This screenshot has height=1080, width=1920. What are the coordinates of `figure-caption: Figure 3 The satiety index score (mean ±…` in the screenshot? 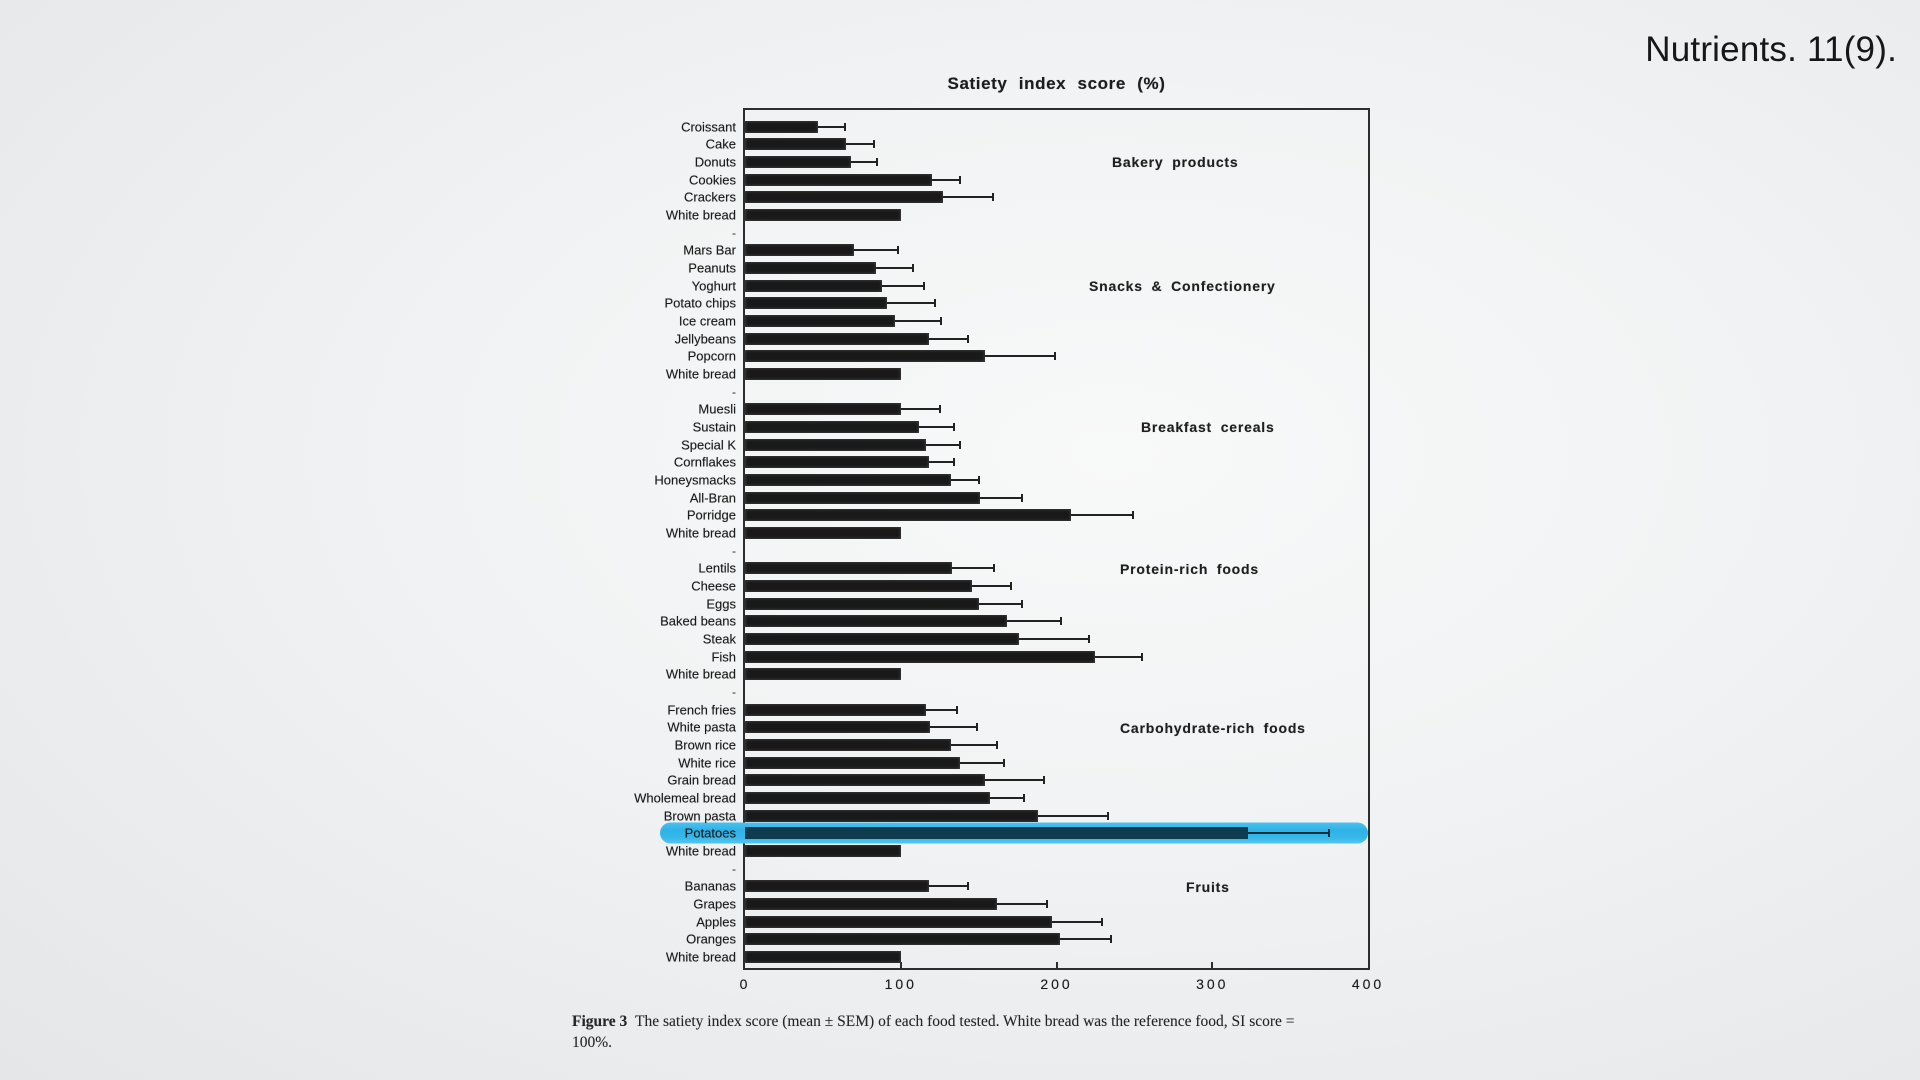 It's located at (1002, 1033).